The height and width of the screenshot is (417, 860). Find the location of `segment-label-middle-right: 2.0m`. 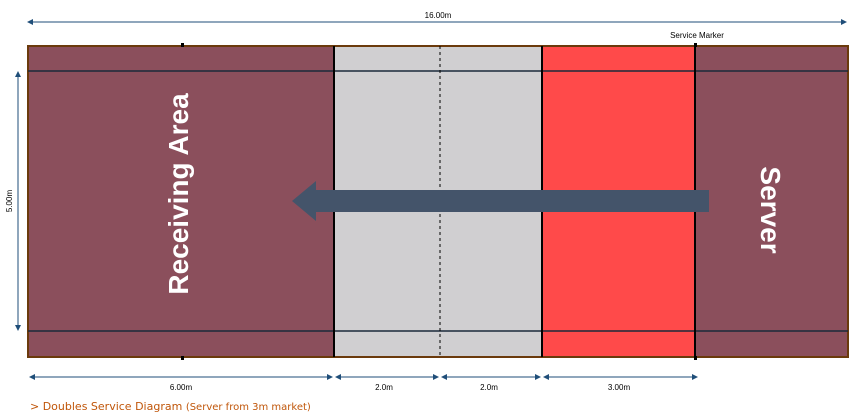

segment-label-middle-right: 2.0m is located at coordinates (489, 387).